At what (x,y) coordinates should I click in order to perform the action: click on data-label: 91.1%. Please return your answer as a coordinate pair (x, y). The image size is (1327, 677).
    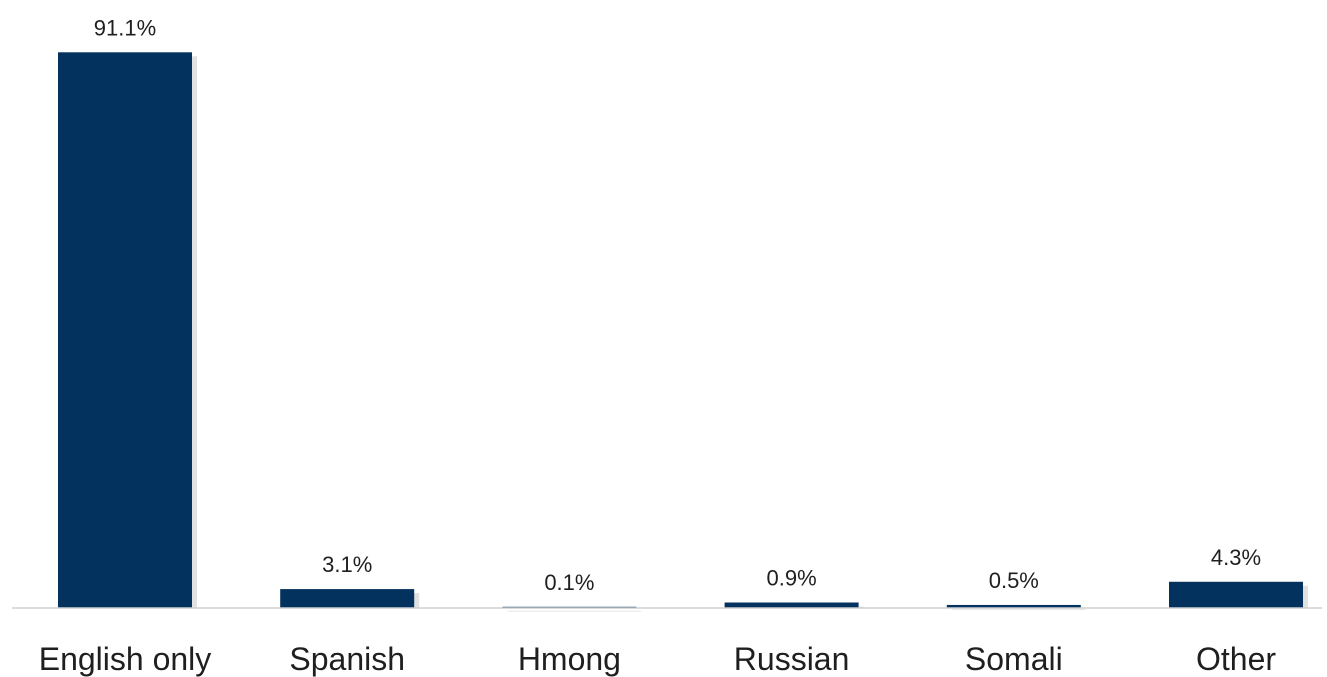
    Looking at the image, I should click on (125, 27).